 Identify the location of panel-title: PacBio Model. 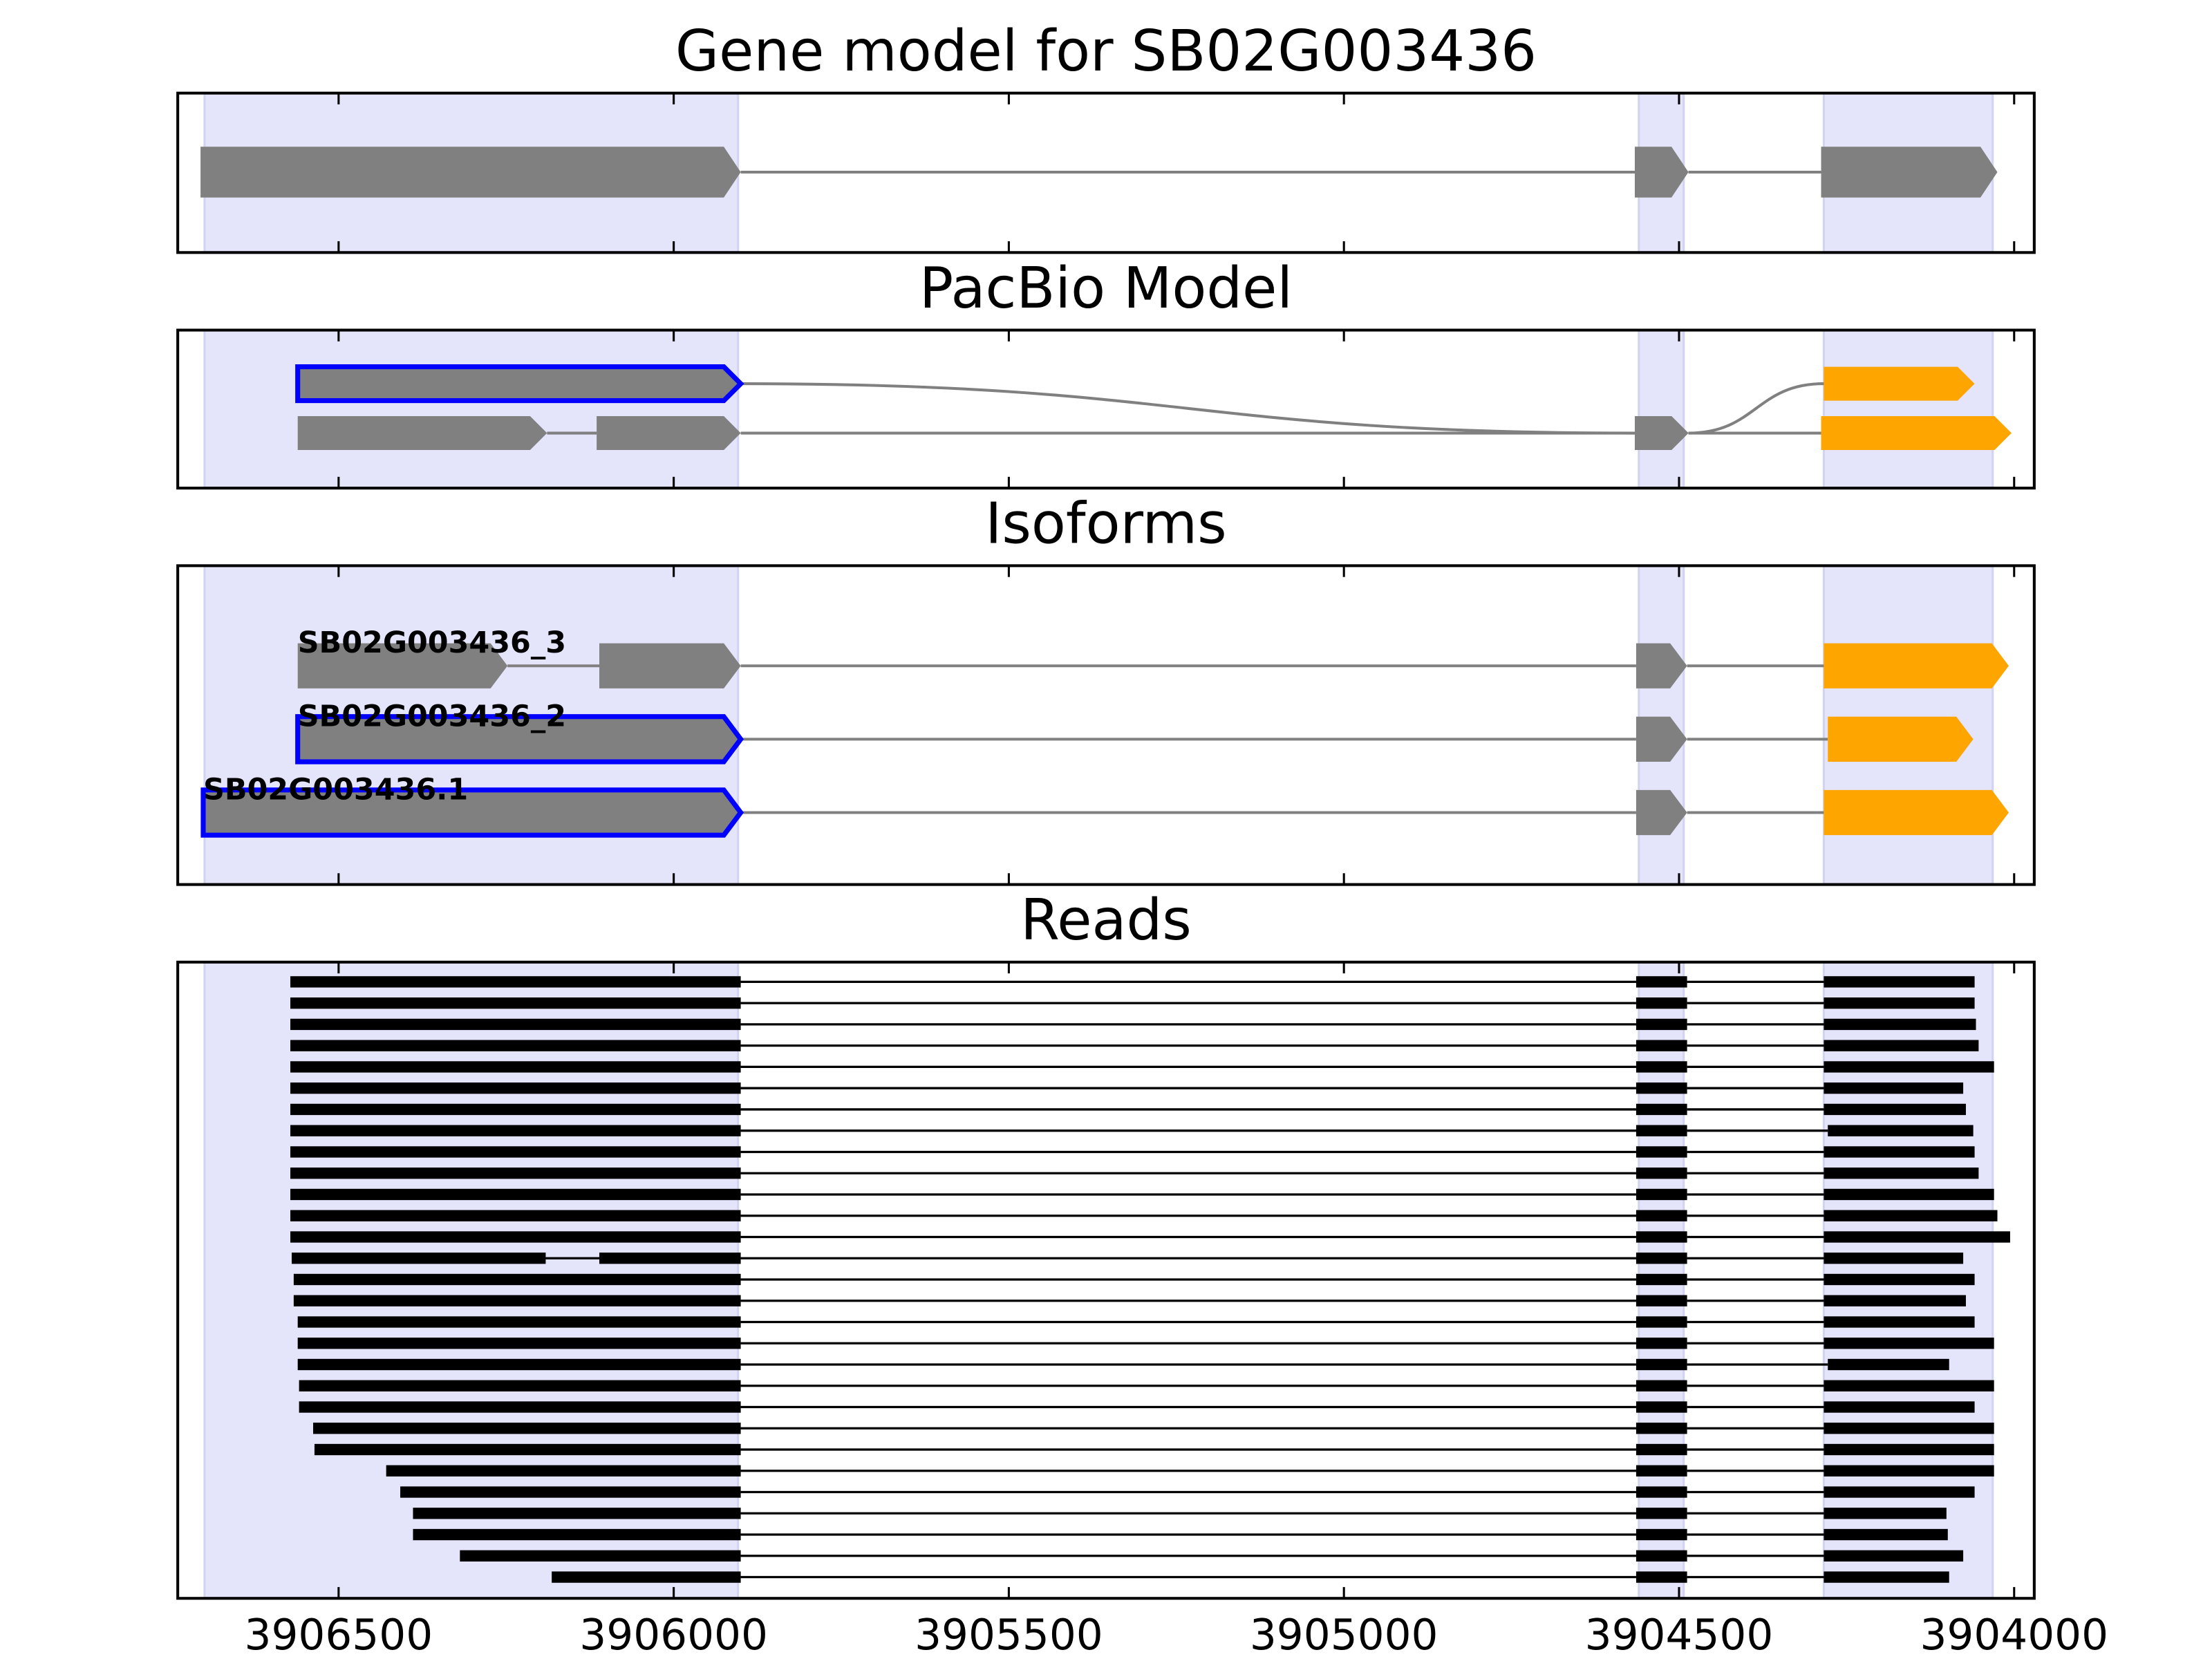
(1106, 289).